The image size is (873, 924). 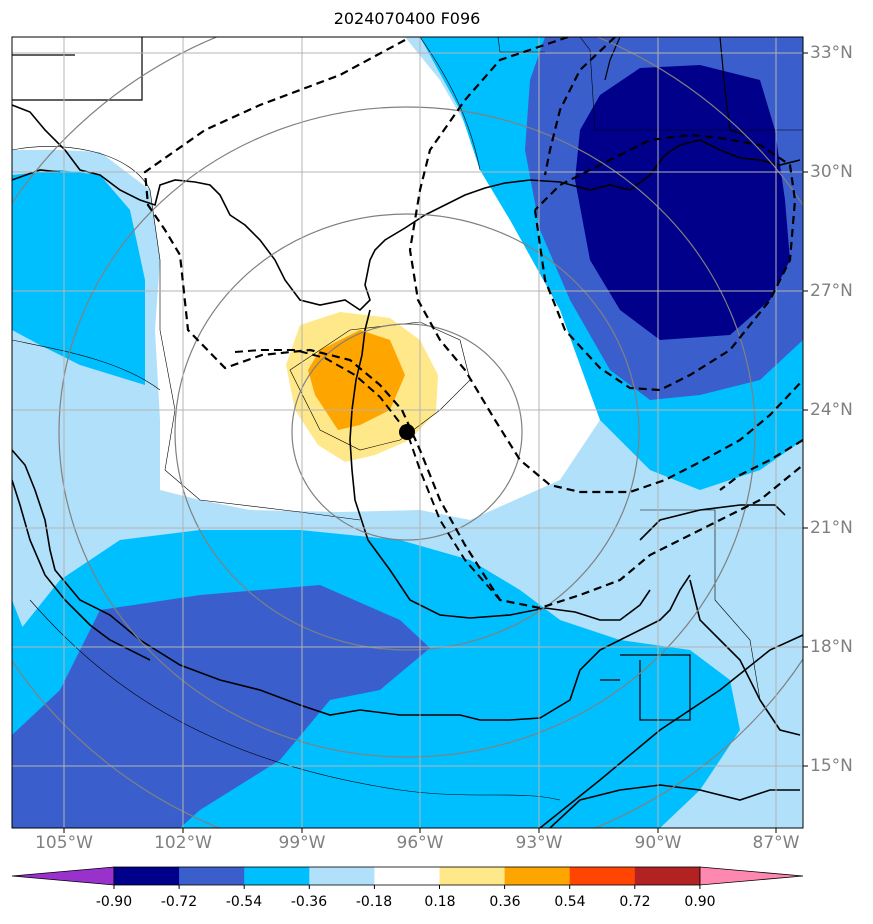 I want to click on lon-label-96w: 96°W, so click(x=420, y=843).